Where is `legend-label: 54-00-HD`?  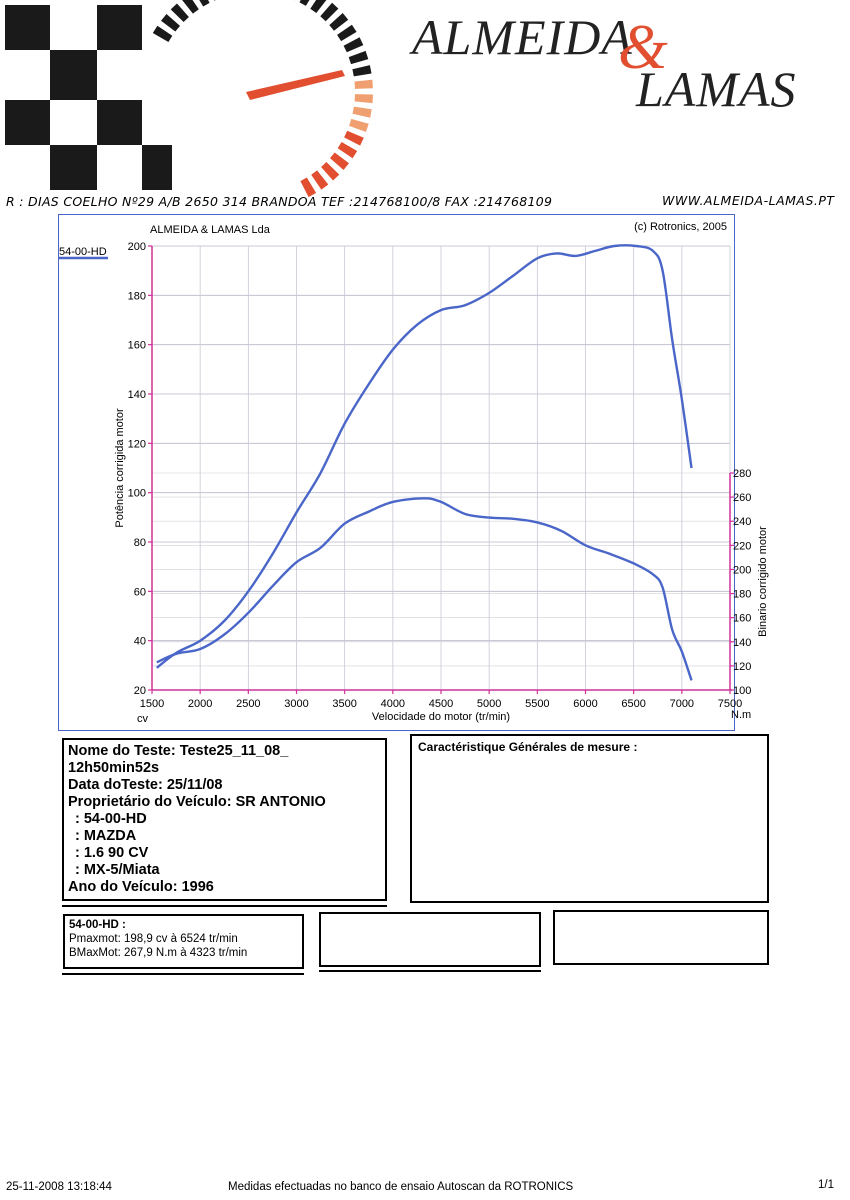
legend-label: 54-00-HD is located at coordinates (83, 252).